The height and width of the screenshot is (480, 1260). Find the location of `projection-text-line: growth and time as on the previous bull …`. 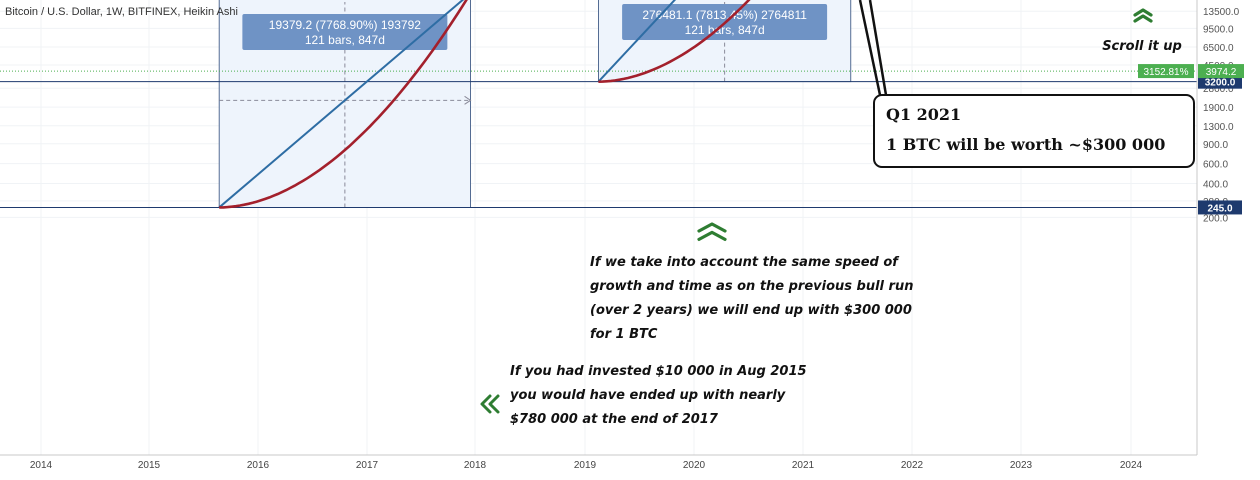

projection-text-line: growth and time as on the previous bull … is located at coordinates (751, 286).